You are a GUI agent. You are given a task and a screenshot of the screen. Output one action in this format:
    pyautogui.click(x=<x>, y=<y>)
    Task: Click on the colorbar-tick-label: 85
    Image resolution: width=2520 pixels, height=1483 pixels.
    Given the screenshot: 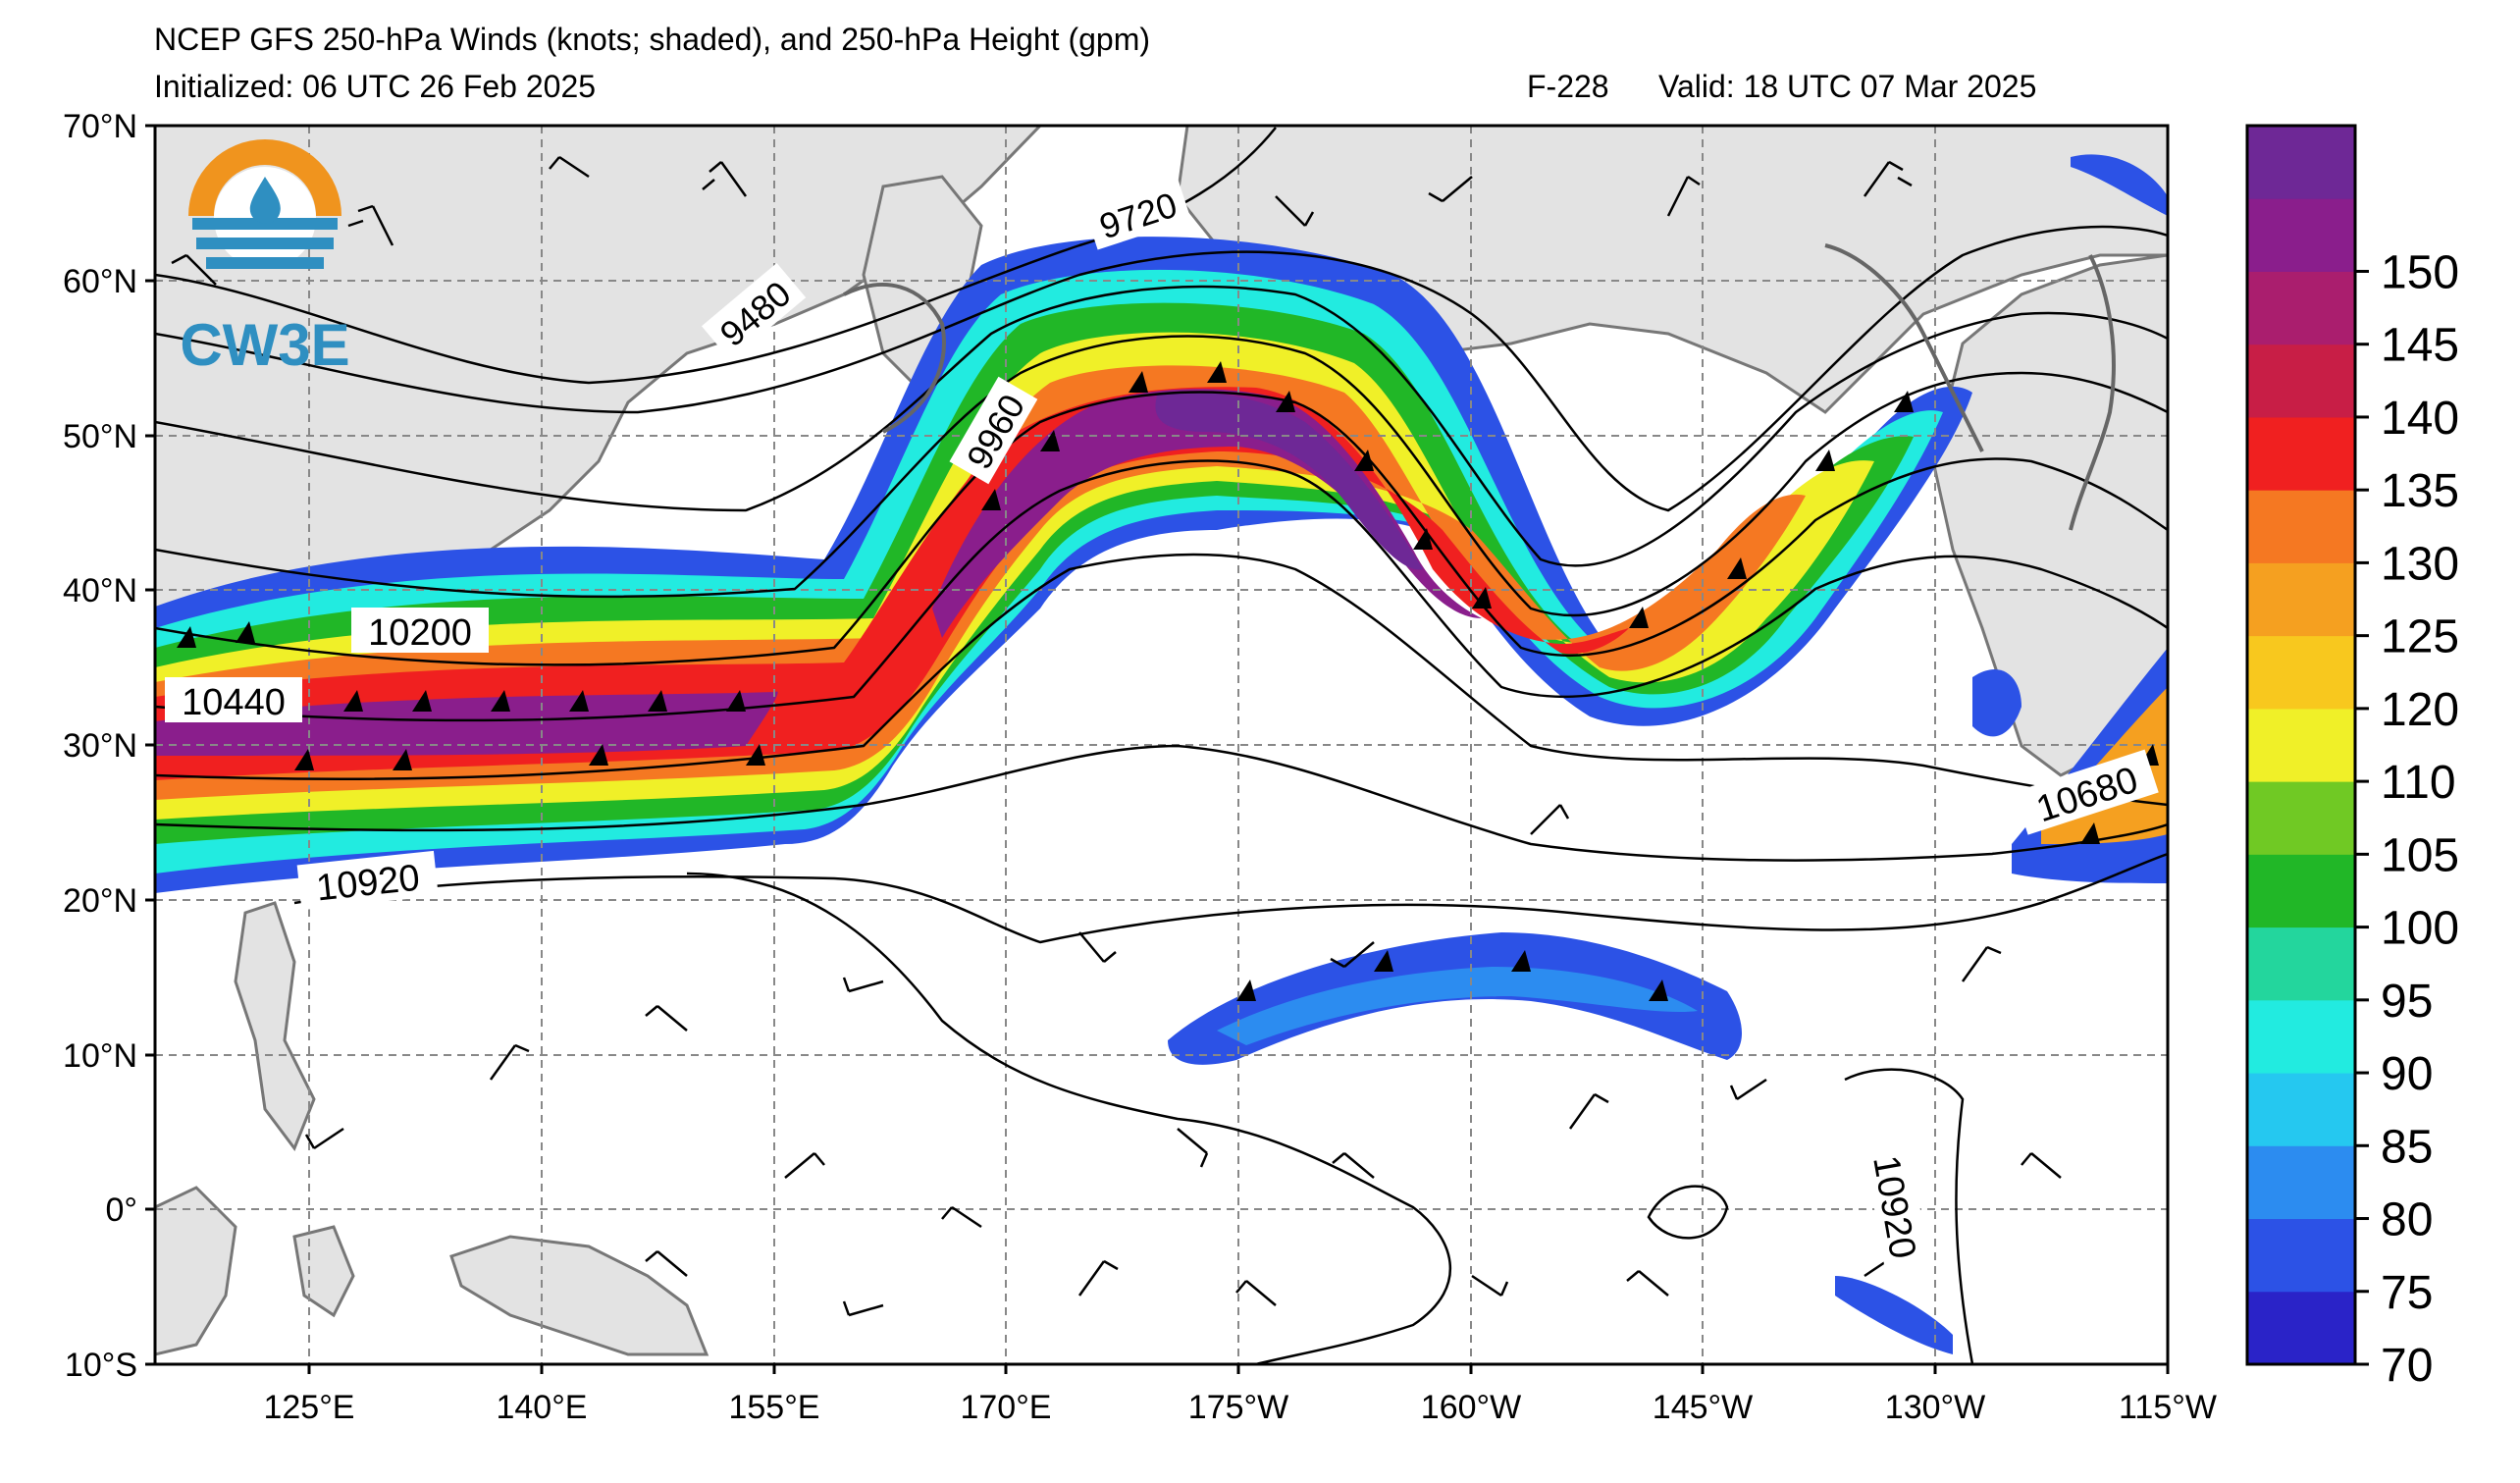 What is the action you would take?
    pyautogui.click(x=2407, y=1147)
    